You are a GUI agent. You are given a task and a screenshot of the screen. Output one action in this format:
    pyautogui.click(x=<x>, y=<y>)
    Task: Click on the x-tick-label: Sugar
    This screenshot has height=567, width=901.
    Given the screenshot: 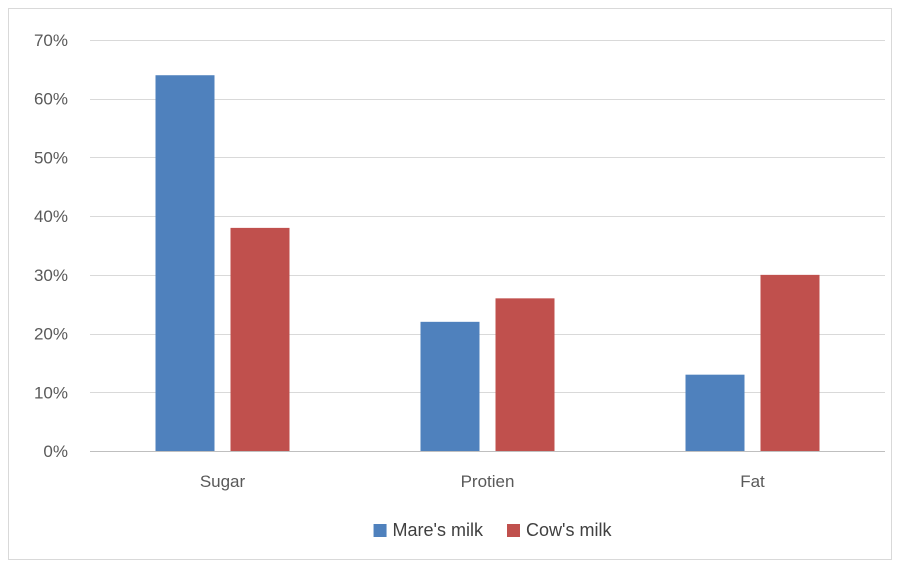 What is the action you would take?
    pyautogui.click(x=223, y=481)
    